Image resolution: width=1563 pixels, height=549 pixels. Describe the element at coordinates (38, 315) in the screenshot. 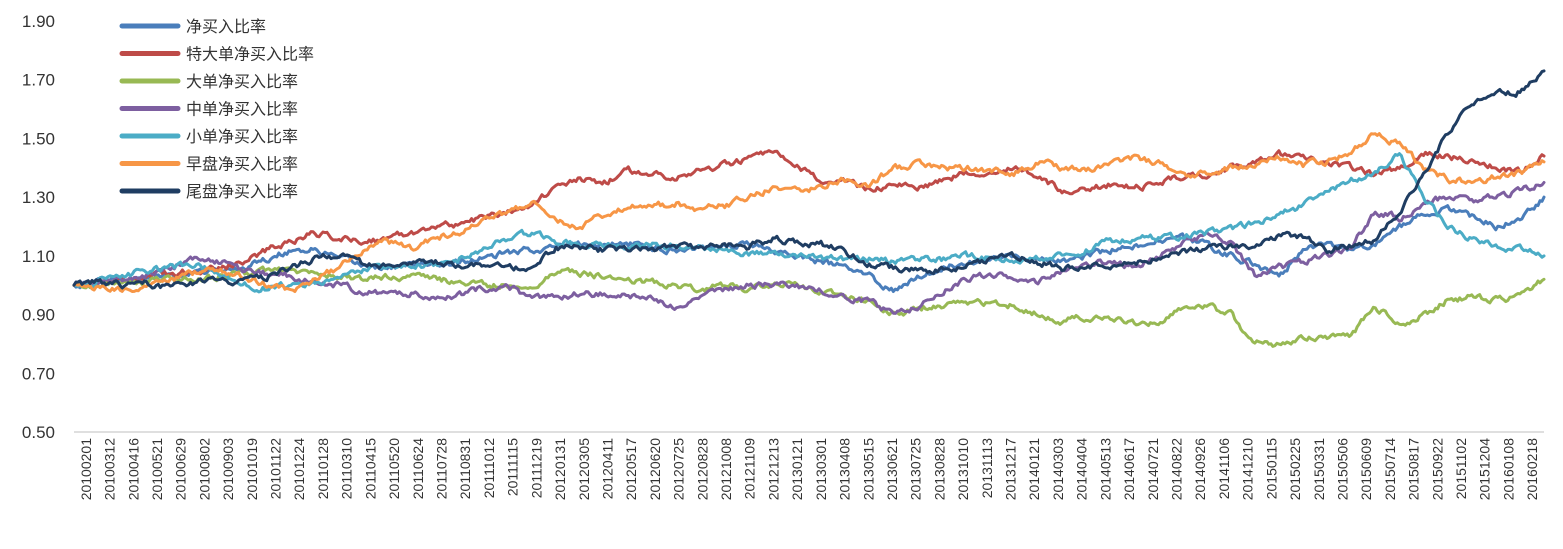

I see `y-tick-label: 0.90` at that location.